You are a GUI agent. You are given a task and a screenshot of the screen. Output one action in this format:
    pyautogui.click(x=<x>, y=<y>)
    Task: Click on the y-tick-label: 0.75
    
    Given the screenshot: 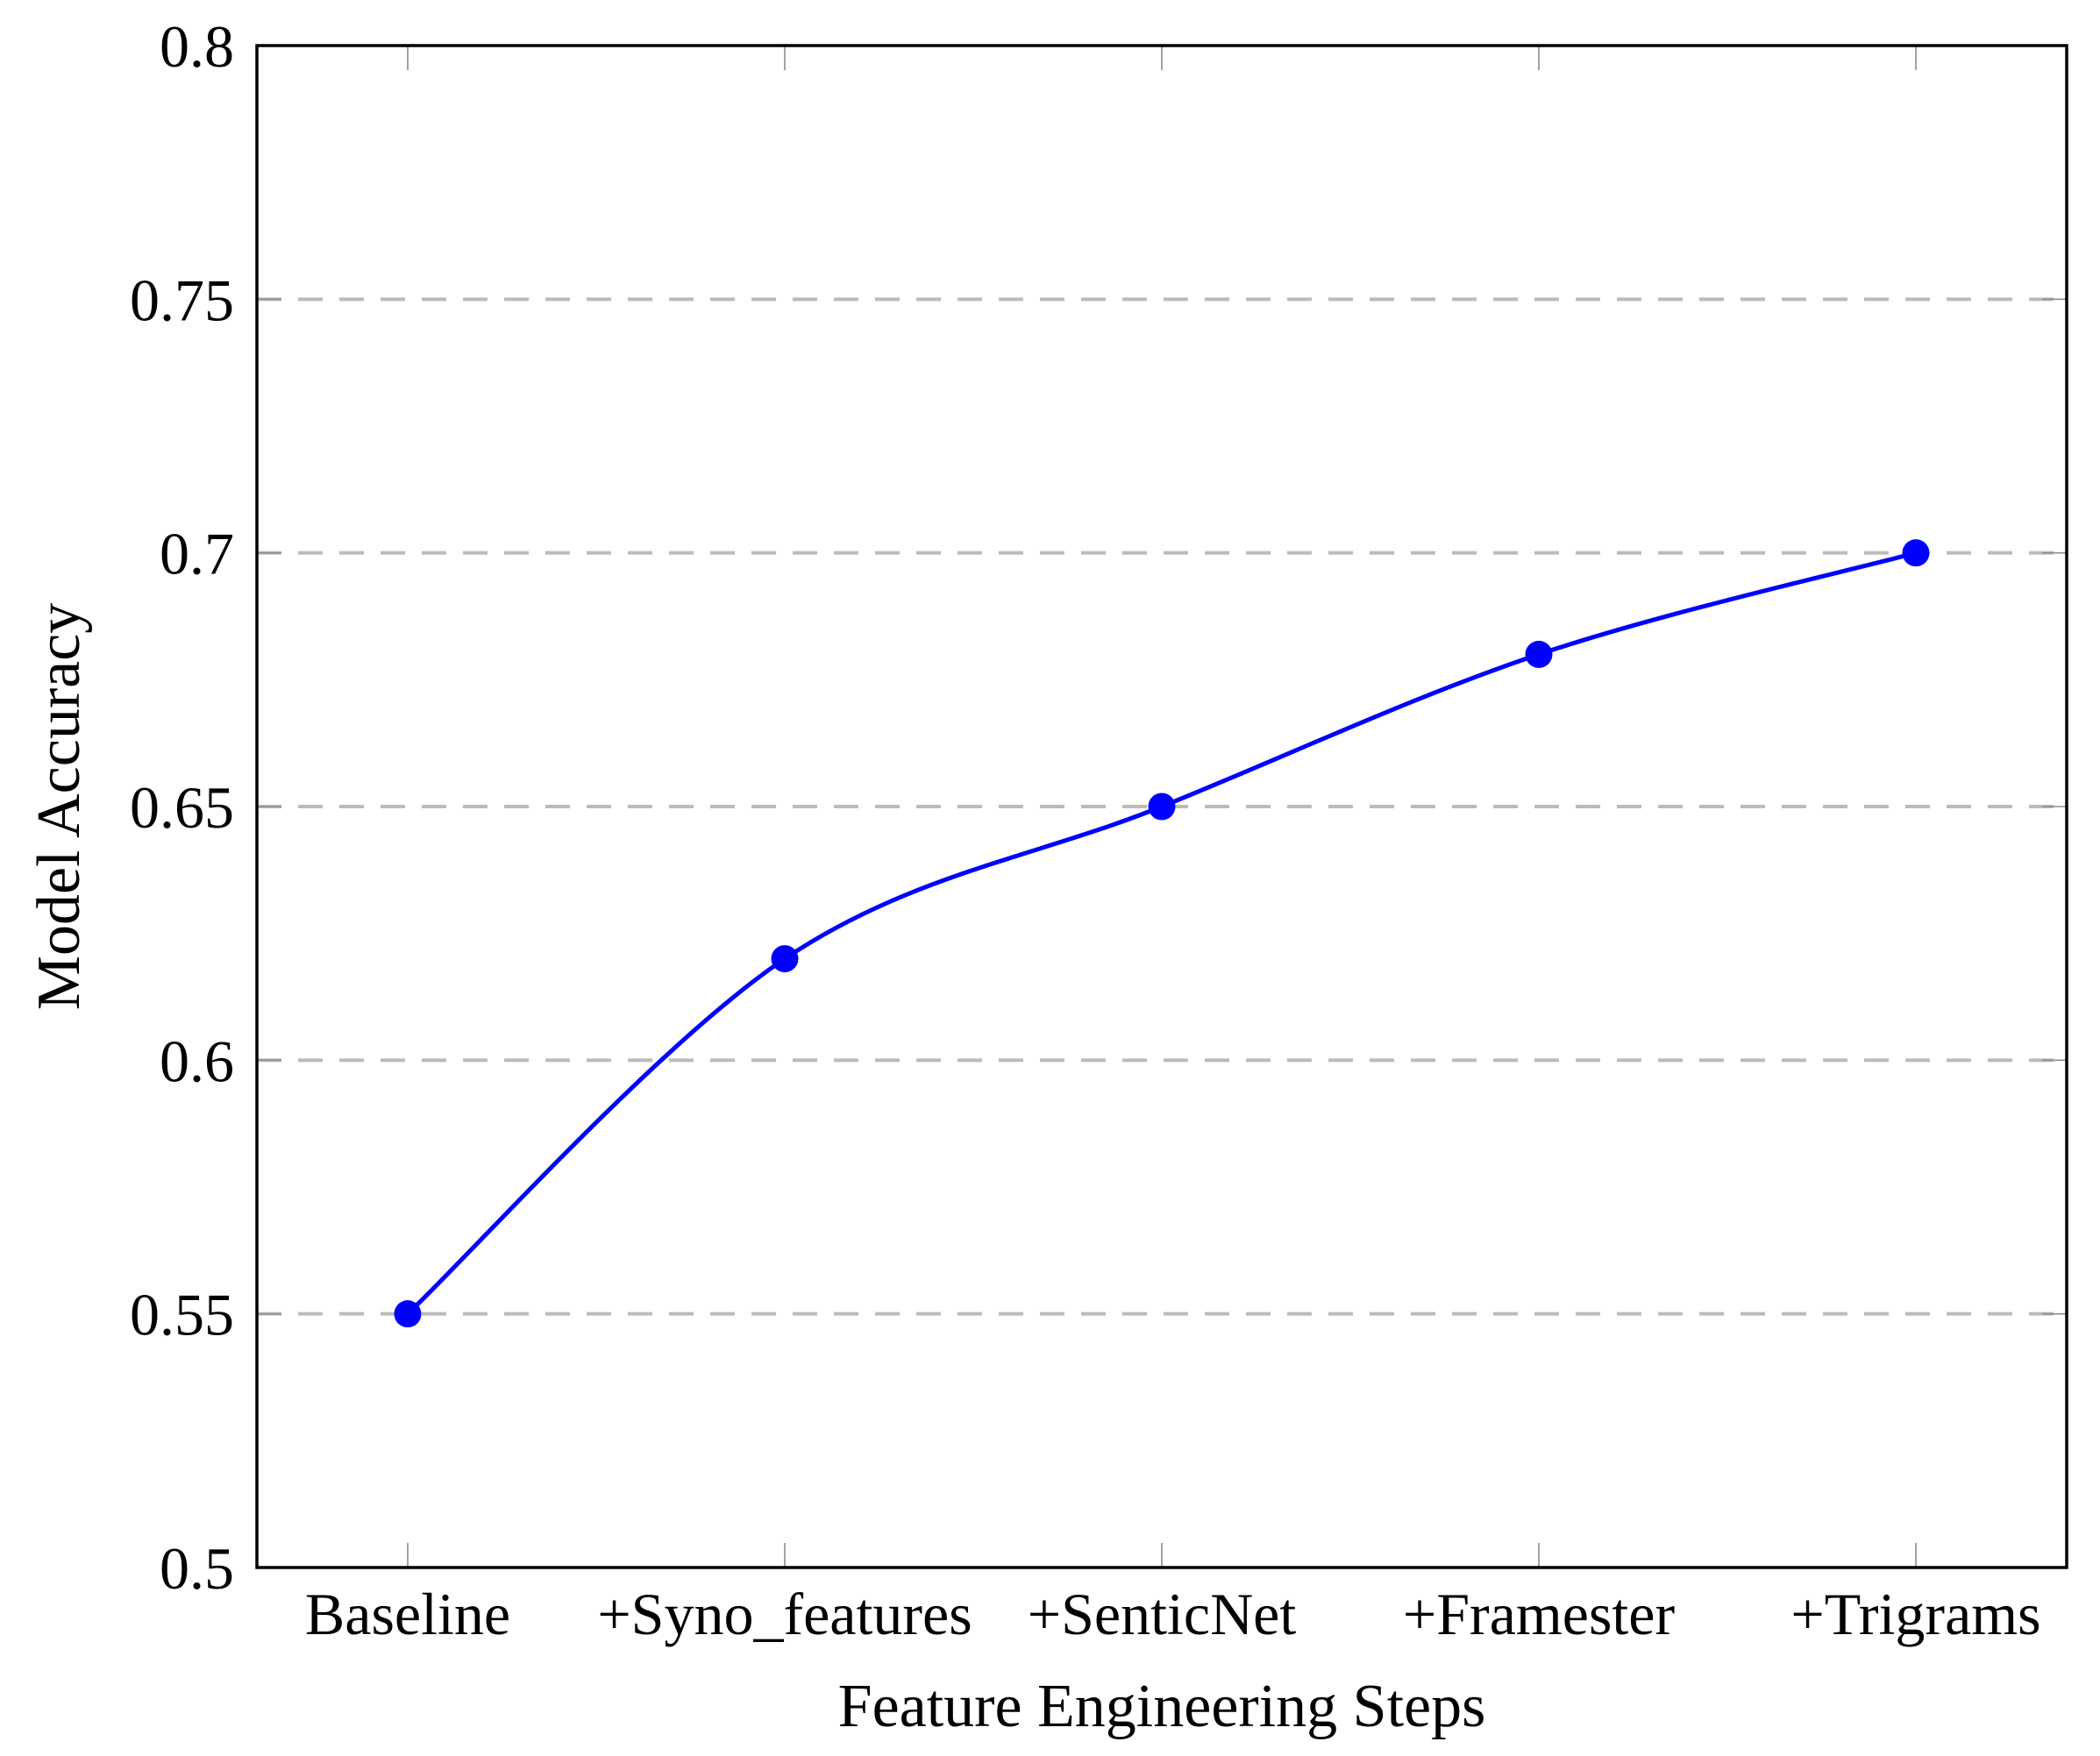 What is the action you would take?
    pyautogui.click(x=182, y=300)
    